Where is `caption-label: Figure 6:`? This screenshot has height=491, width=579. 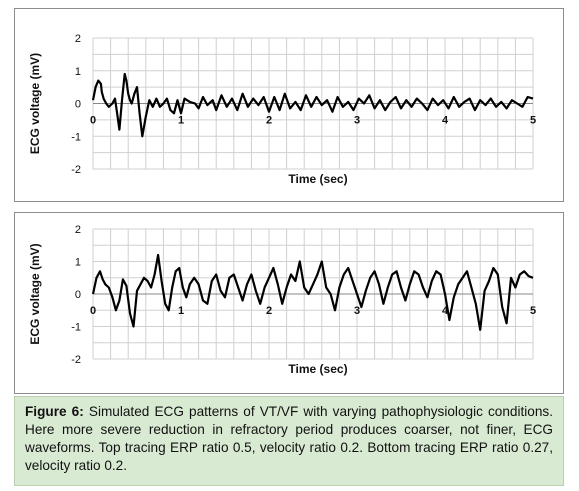
caption-label: Figure 6: is located at coordinates (54, 411).